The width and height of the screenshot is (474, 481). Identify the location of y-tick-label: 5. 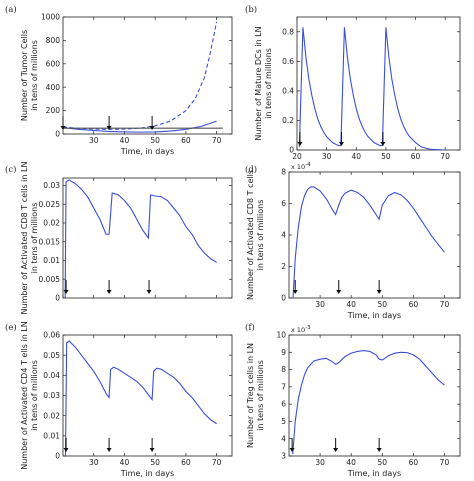
(283, 421).